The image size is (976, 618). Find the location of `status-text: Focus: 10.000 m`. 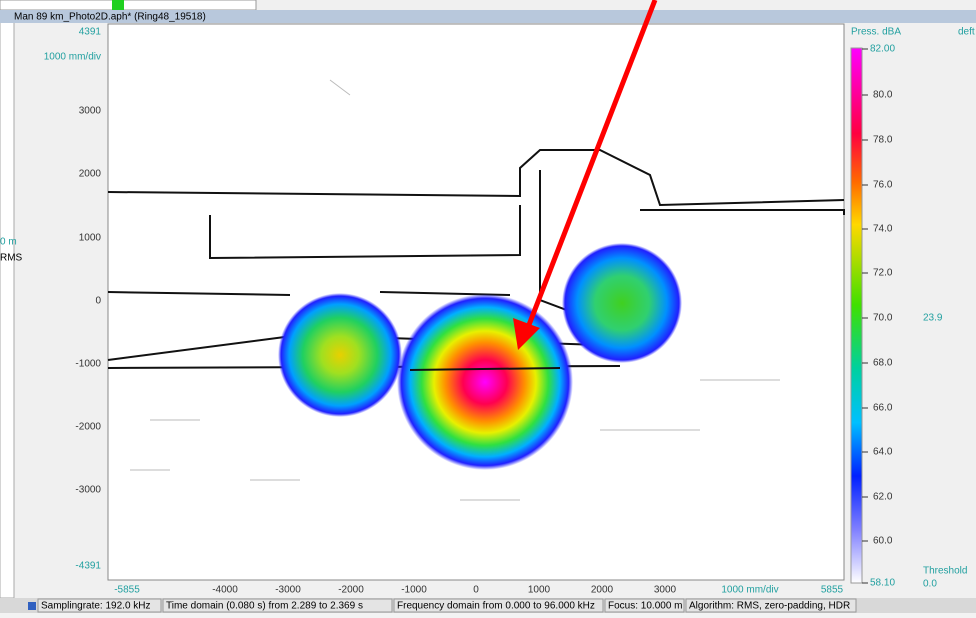

status-text: Focus: 10.000 m is located at coordinates (645, 606).